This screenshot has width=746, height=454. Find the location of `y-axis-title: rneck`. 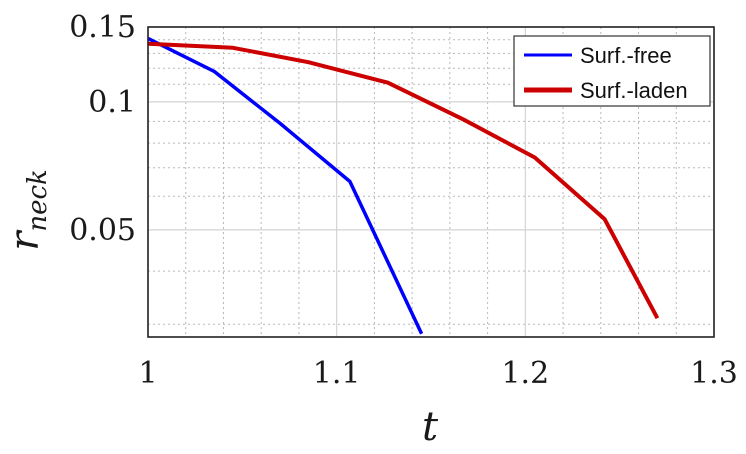

y-axis-title: rneck is located at coordinates (27, 210).